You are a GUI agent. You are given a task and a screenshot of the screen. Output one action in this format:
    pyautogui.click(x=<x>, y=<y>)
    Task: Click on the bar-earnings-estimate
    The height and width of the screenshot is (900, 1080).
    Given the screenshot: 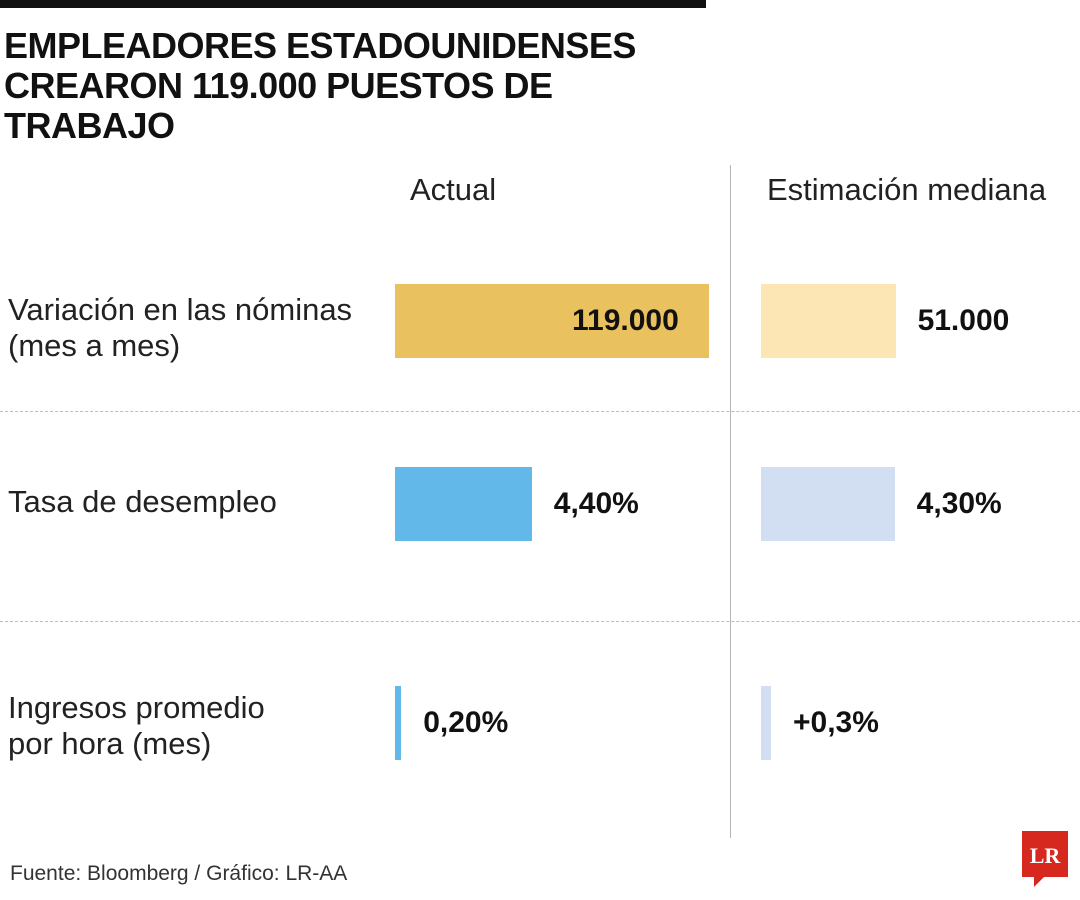 What is the action you would take?
    pyautogui.click(x=766, y=723)
    